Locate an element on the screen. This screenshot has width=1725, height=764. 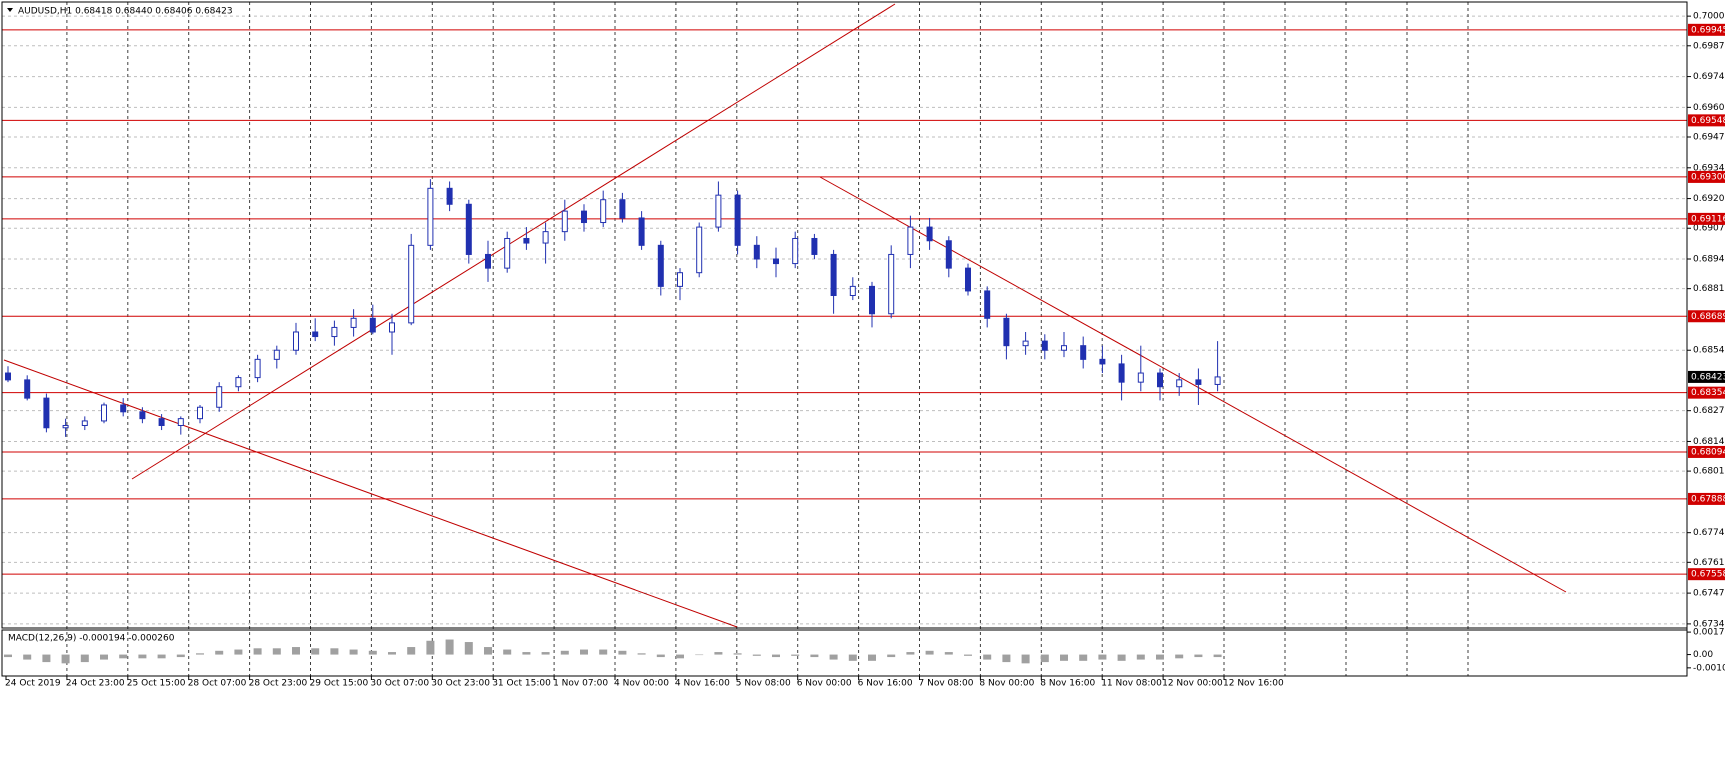
x-tick-label: 8 Nov 16:00 is located at coordinates (1067, 684).